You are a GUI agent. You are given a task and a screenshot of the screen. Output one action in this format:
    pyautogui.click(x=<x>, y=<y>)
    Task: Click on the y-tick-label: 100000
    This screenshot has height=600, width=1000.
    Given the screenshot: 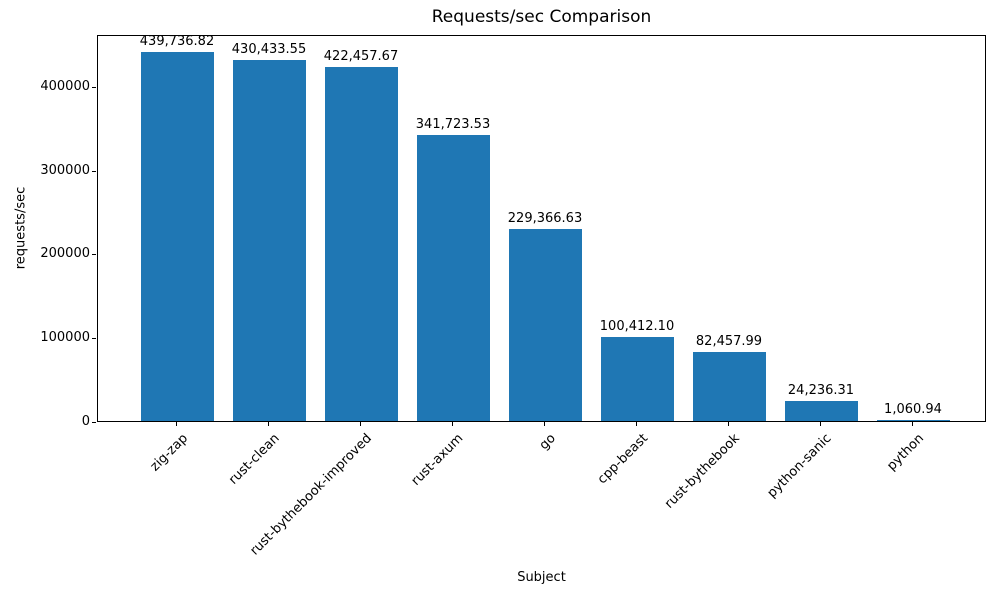 What is the action you would take?
    pyautogui.click(x=65, y=338)
    